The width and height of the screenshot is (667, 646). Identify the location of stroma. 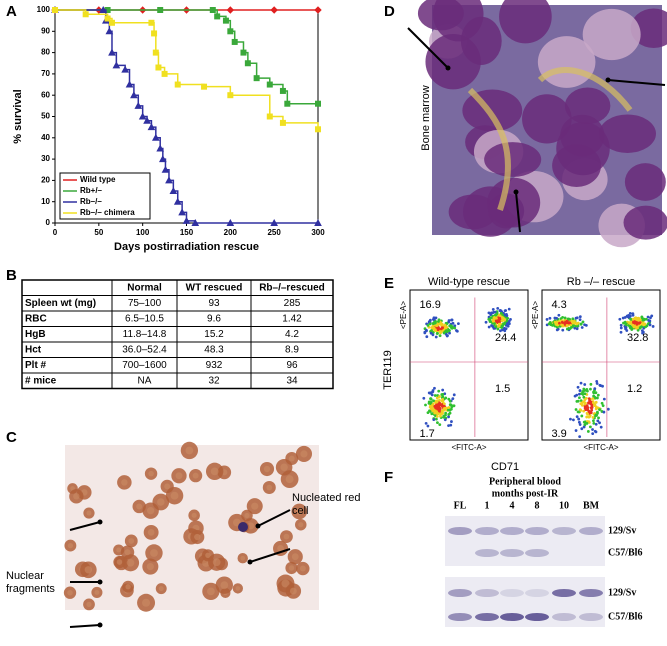
(550, 139).